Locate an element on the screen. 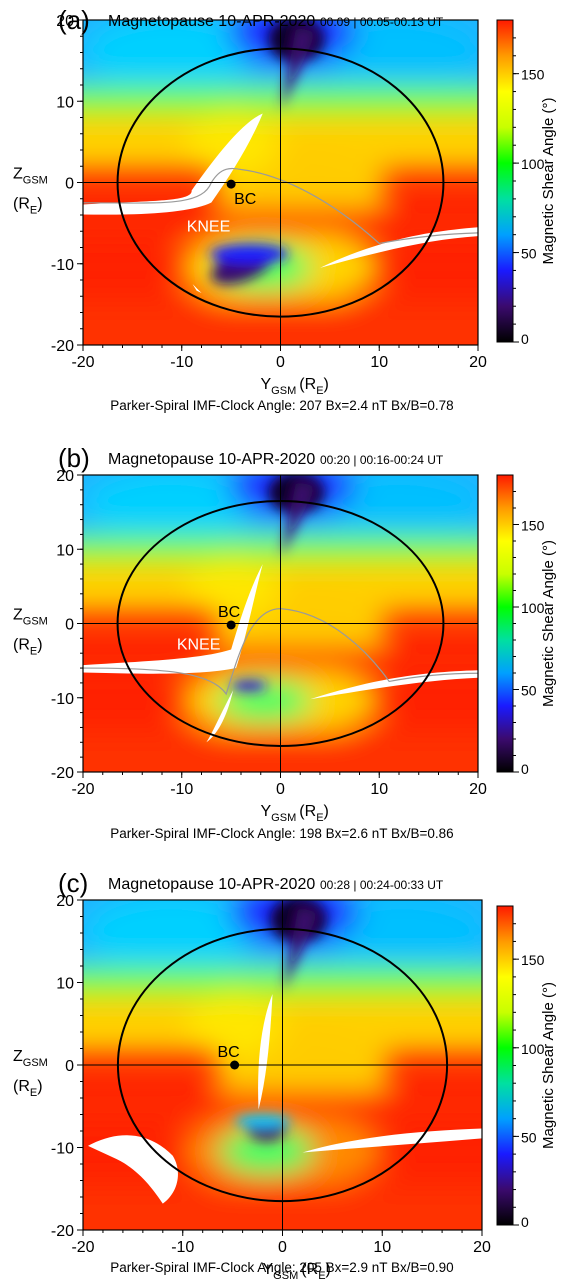 The height and width of the screenshot is (1280, 564). max-shear-line is located at coordinates (280, 206).